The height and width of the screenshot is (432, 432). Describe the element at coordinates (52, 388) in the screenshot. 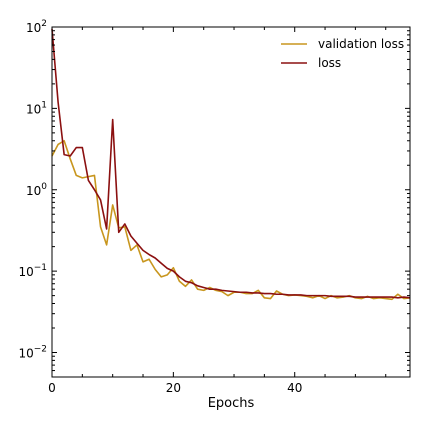

I see `x-tick-label: 0` at that location.